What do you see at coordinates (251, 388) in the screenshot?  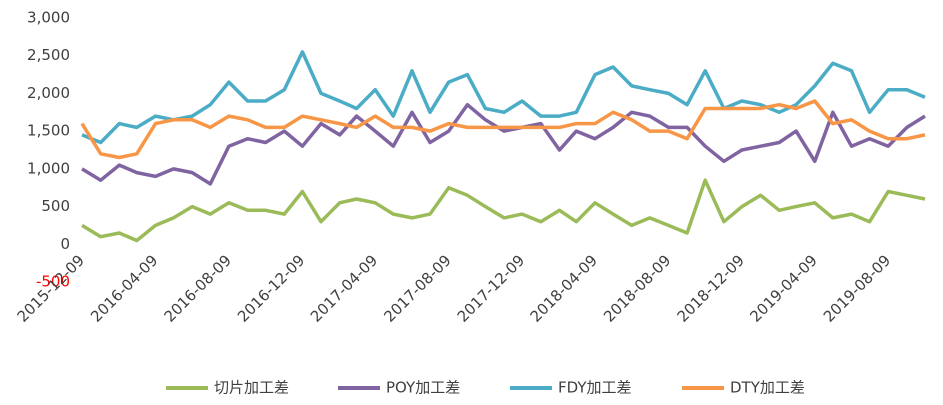 I see `legend-label: 切片加工差` at bounding box center [251, 388].